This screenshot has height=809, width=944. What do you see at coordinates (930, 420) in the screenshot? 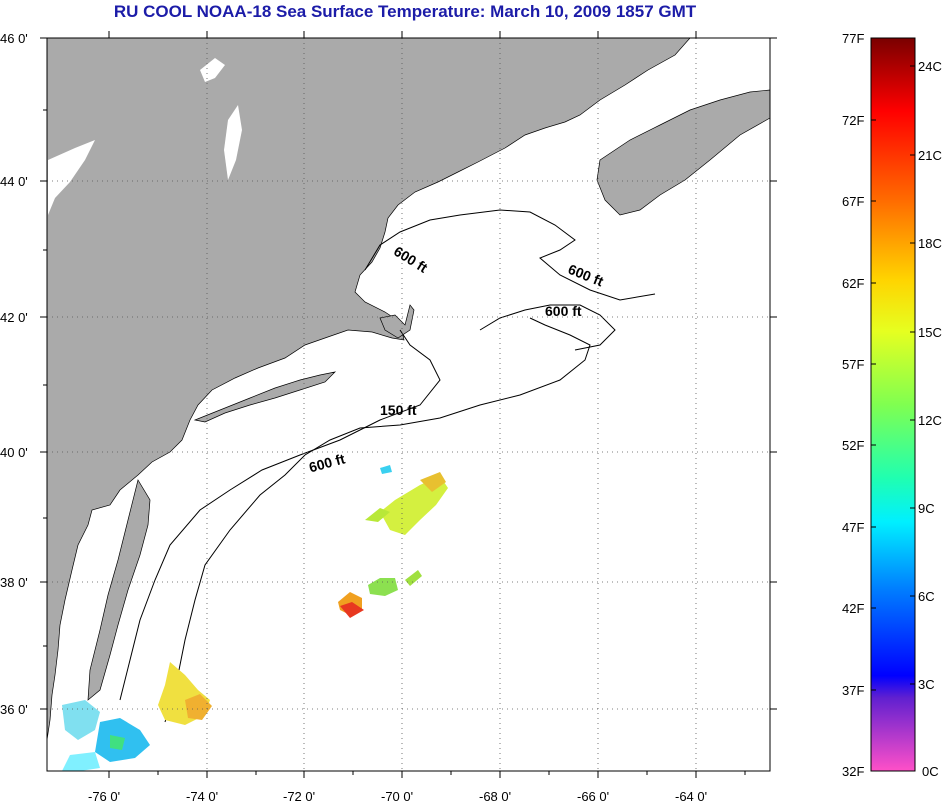
I see `colorbar-c-12: 12C` at bounding box center [930, 420].